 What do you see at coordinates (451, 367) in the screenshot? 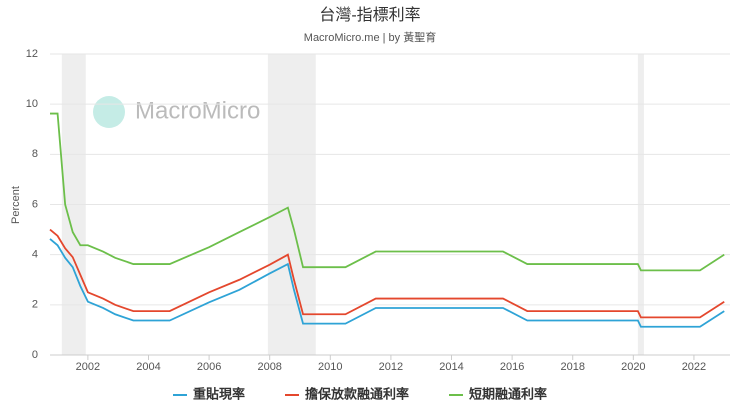
I see `x-tick-label: 2014` at bounding box center [451, 367].